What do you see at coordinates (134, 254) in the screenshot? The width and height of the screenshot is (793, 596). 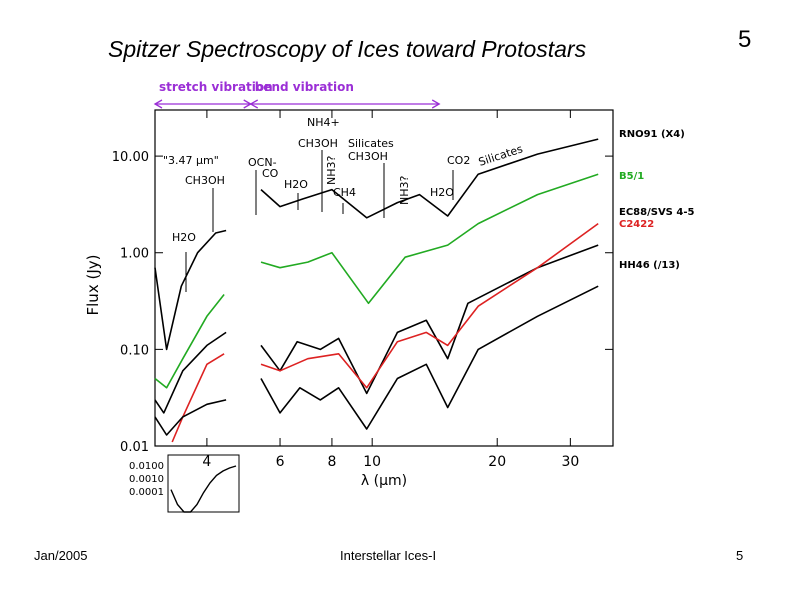 I see `y-tick-label: 1.00` at bounding box center [134, 254].